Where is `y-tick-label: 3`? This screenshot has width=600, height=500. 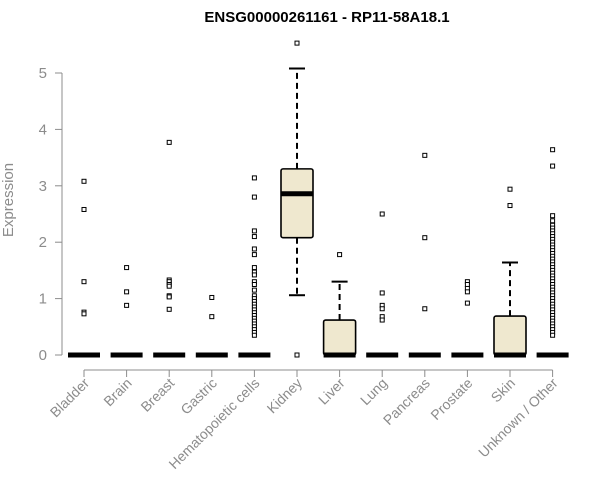
y-tick-label: 3 is located at coordinates (43, 186).